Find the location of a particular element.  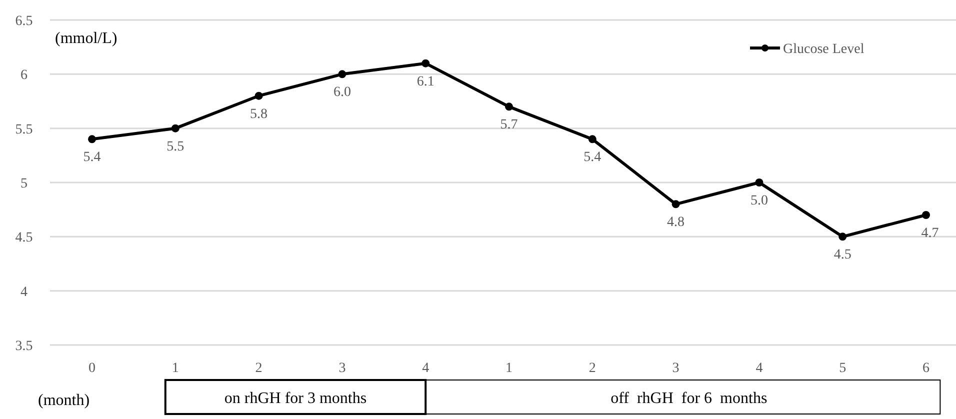

text: 4.7 is located at coordinates (930, 233).